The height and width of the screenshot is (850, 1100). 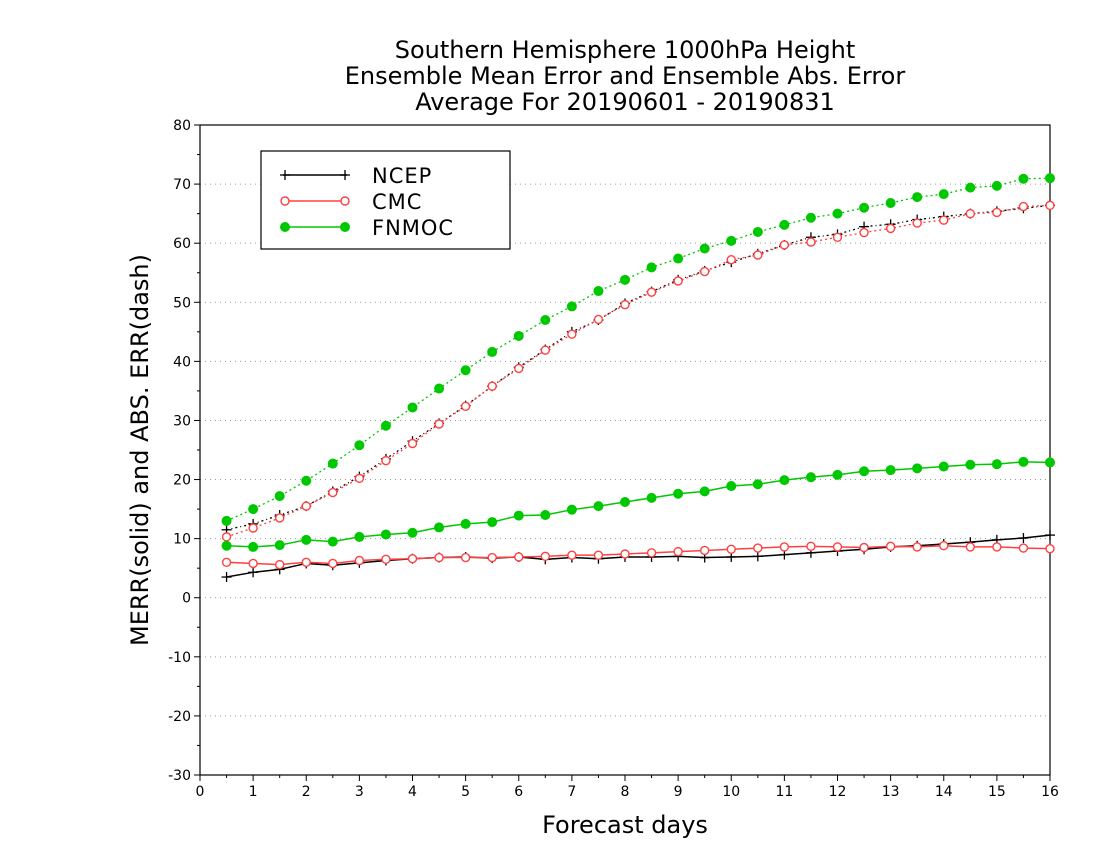 I want to click on y-tick-label--30: -30, so click(x=179, y=776).